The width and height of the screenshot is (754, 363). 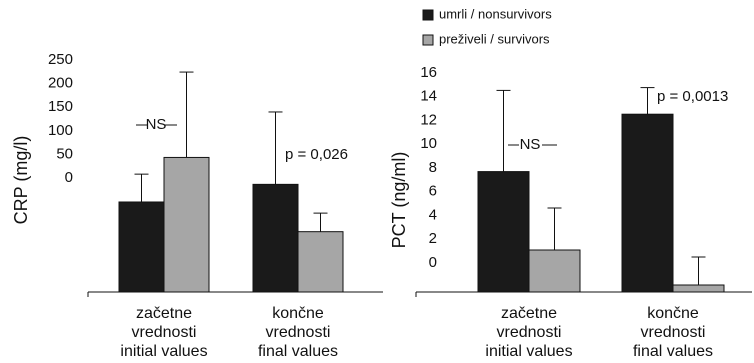 What do you see at coordinates (428, 143) in the screenshot?
I see `y-tick-label: 10` at bounding box center [428, 143].